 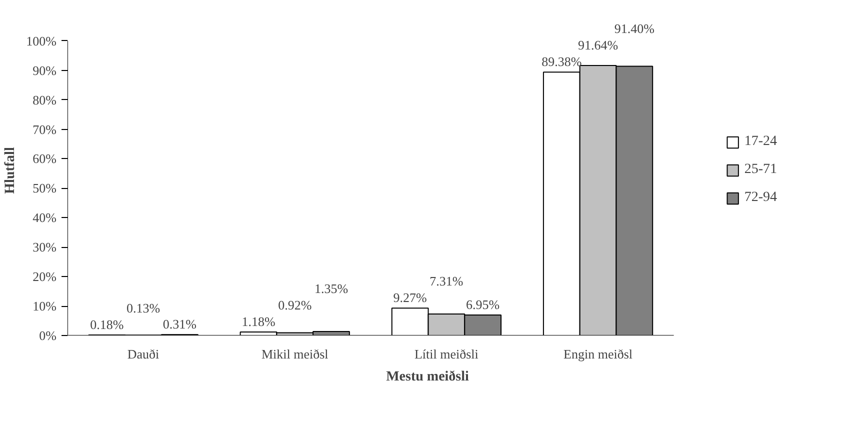 What do you see at coordinates (44, 158) in the screenshot?
I see `y-tick-label: 60%` at bounding box center [44, 158].